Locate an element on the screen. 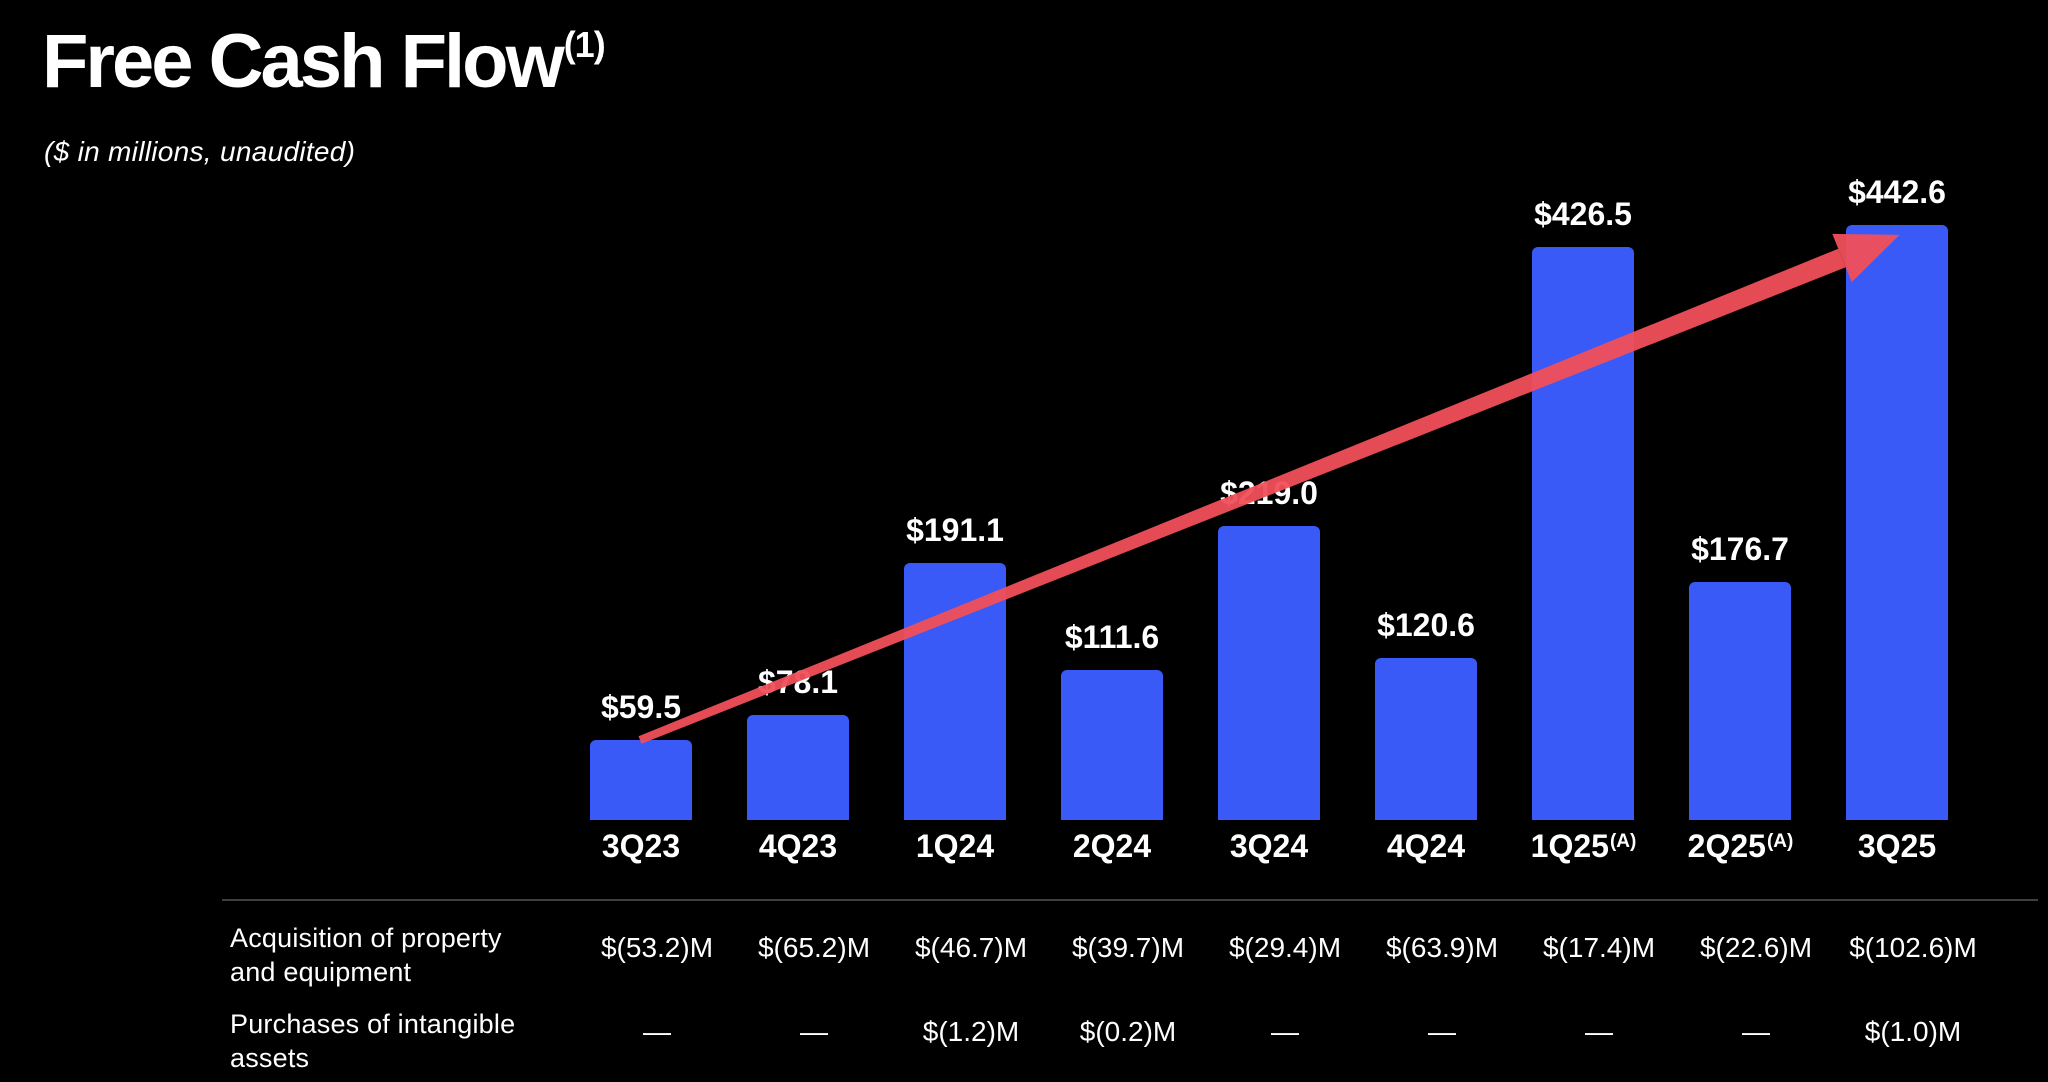 The width and height of the screenshot is (2048, 1082). x-axis-label: 3Q23 is located at coordinates (641, 846).